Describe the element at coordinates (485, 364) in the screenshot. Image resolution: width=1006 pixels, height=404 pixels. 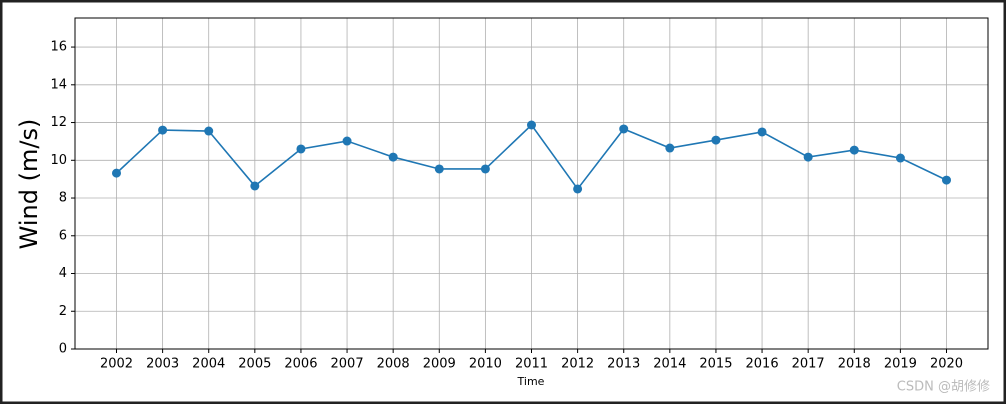
I see `x-tick-label: 2010` at that location.